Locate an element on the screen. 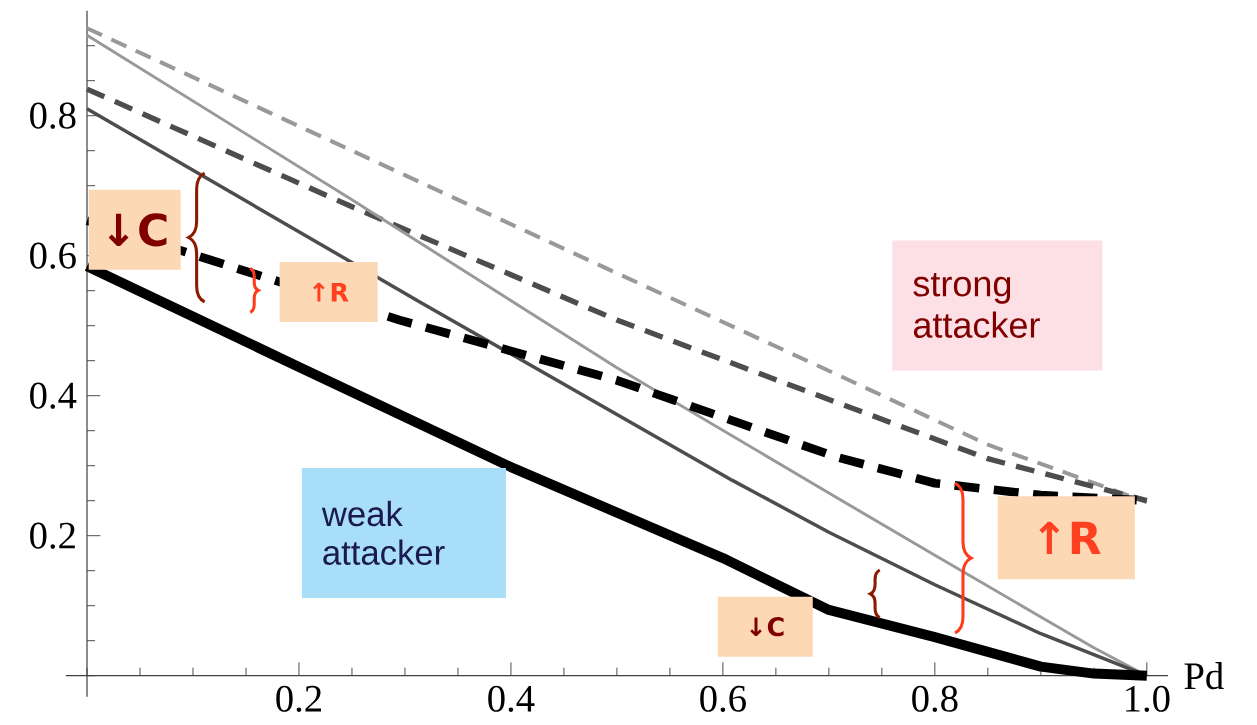 This screenshot has height=725, width=1257. y-tick-label: 0.8 is located at coordinates (53, 115).